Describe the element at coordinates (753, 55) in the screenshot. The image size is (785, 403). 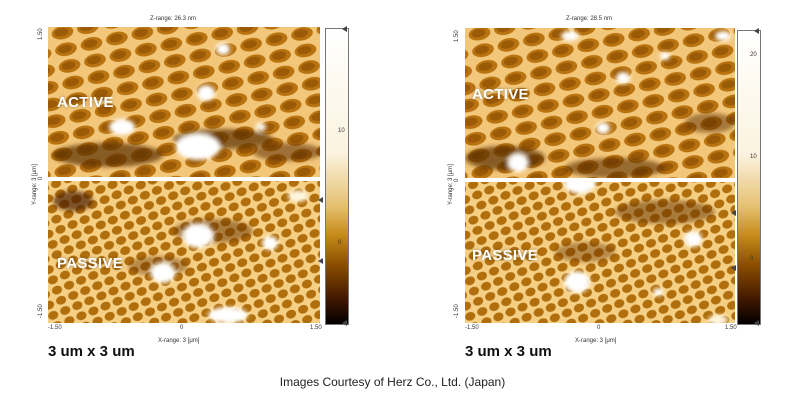
I see `colorbar-tick: 20` at that location.